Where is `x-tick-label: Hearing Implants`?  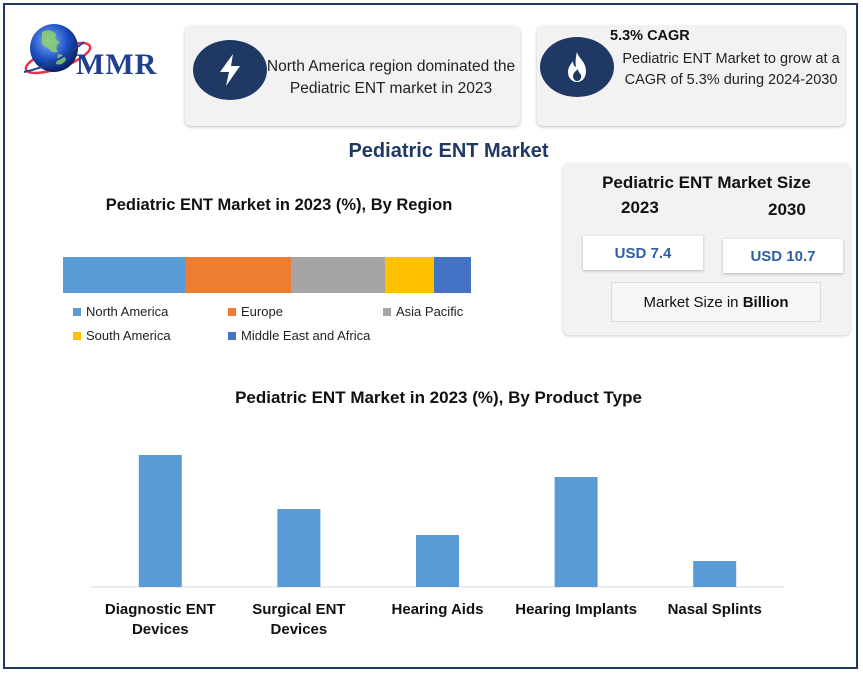
x-tick-label: Hearing Implants is located at coordinates (576, 609).